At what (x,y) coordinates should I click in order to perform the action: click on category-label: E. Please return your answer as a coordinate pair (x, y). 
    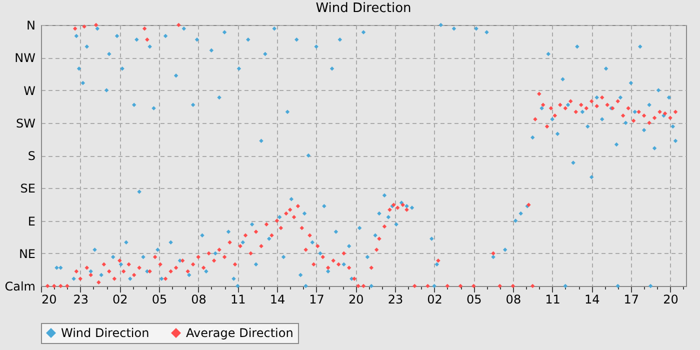
    Looking at the image, I should click on (32, 221).